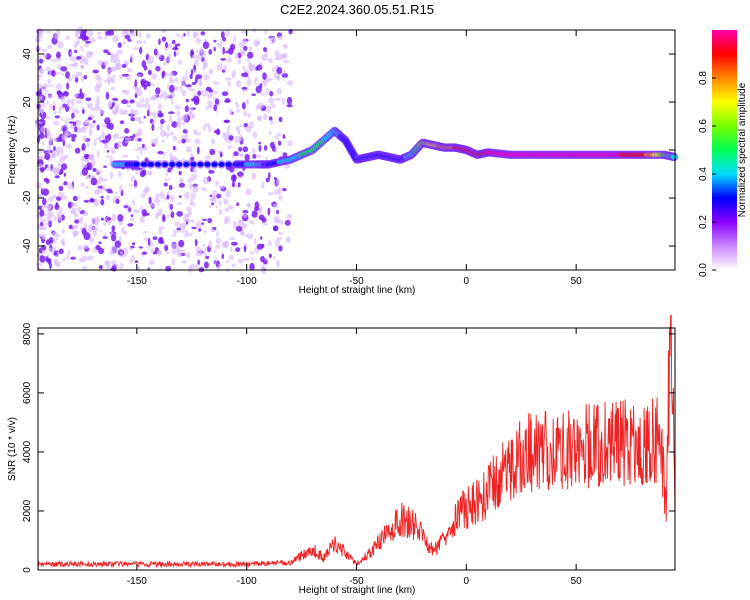 The width and height of the screenshot is (750, 600). I want to click on spectrogram-noise, so click(164, 150).